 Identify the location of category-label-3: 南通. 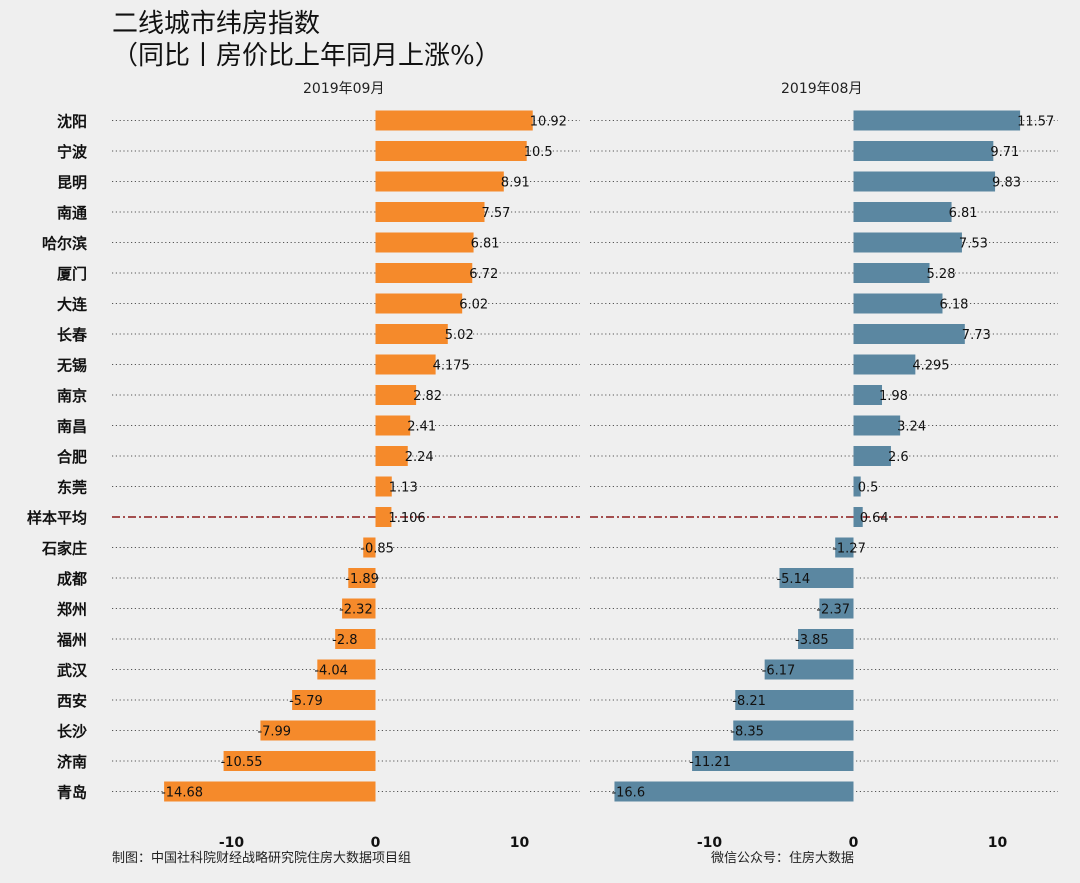
(72, 213).